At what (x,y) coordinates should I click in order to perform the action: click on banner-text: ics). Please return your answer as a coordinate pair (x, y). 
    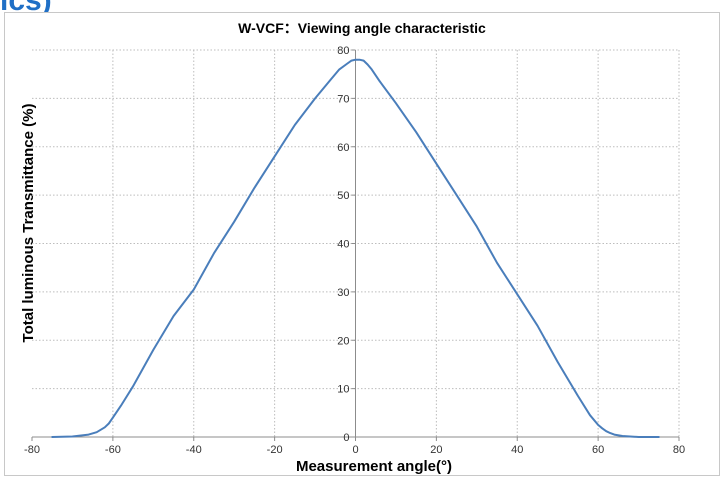
    Looking at the image, I should click on (26, 8).